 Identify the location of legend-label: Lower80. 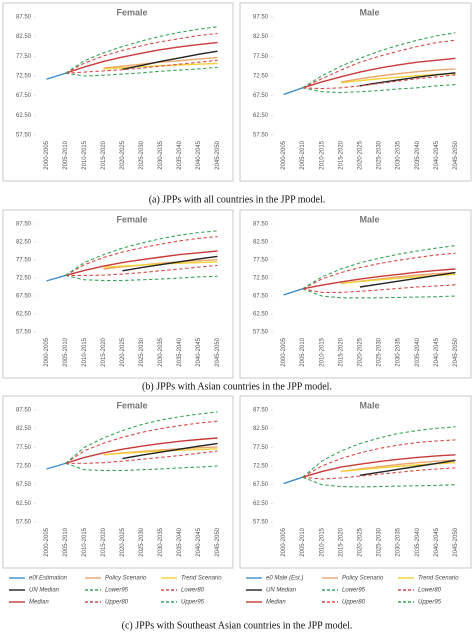
(193, 591).